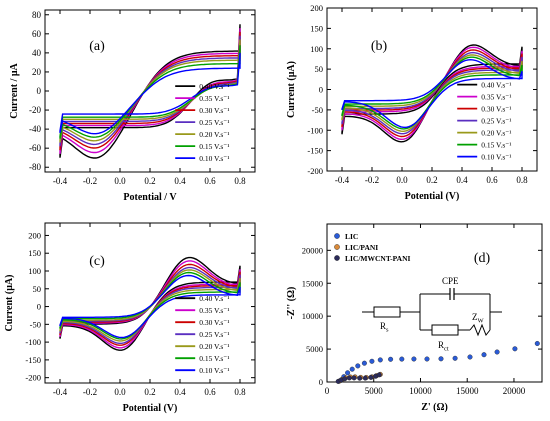 The width and height of the screenshot is (550, 421). What do you see at coordinates (378, 258) in the screenshot?
I see `legend-label: LIC/MWCNT-PANI` at bounding box center [378, 258].